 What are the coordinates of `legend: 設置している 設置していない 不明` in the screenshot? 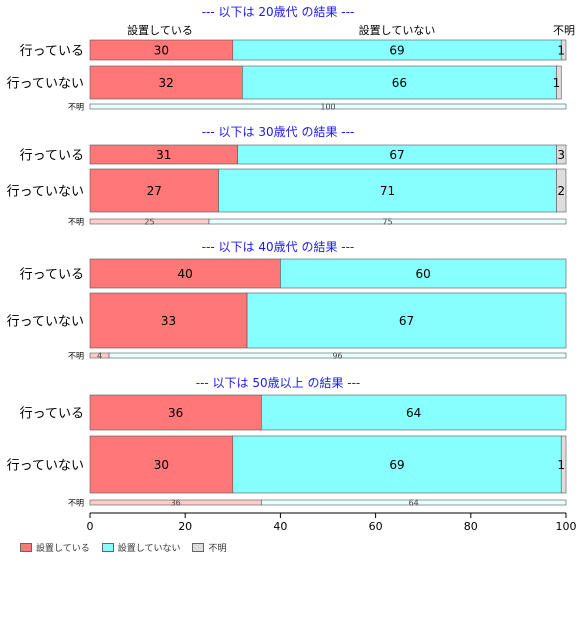 It's located at (129, 547).